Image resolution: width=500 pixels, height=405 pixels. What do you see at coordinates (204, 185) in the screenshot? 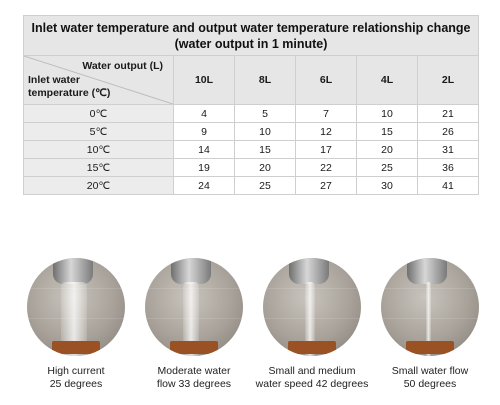
I see `table-cell: 24` at bounding box center [204, 185].